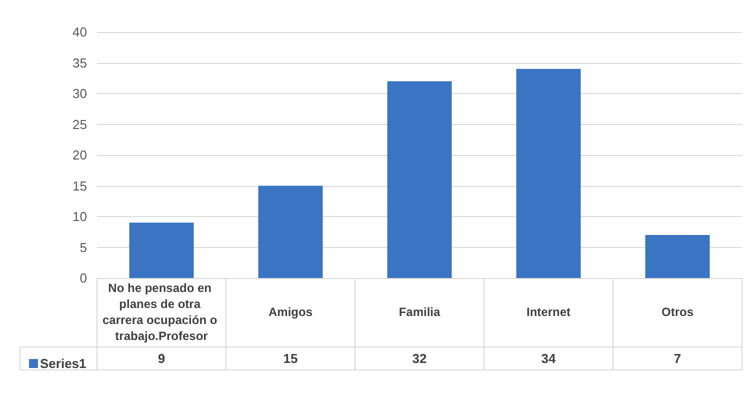 Image resolution: width=752 pixels, height=405 pixels. I want to click on data-label: 32, so click(419, 358).